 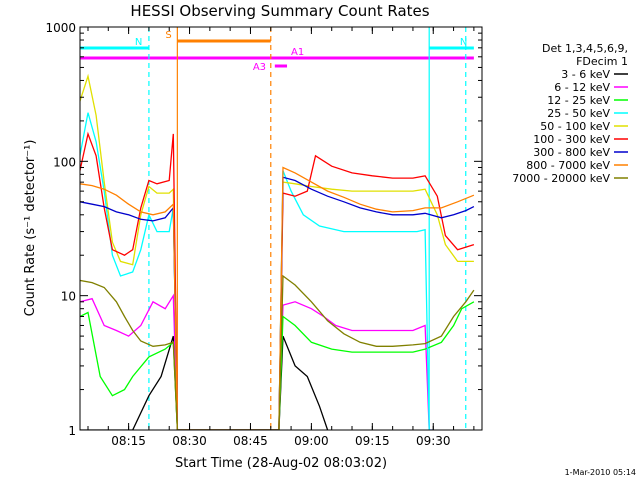 What do you see at coordinates (600, 472) in the screenshot?
I see `timestamp: 1-Mar-2010 05:14` at bounding box center [600, 472].